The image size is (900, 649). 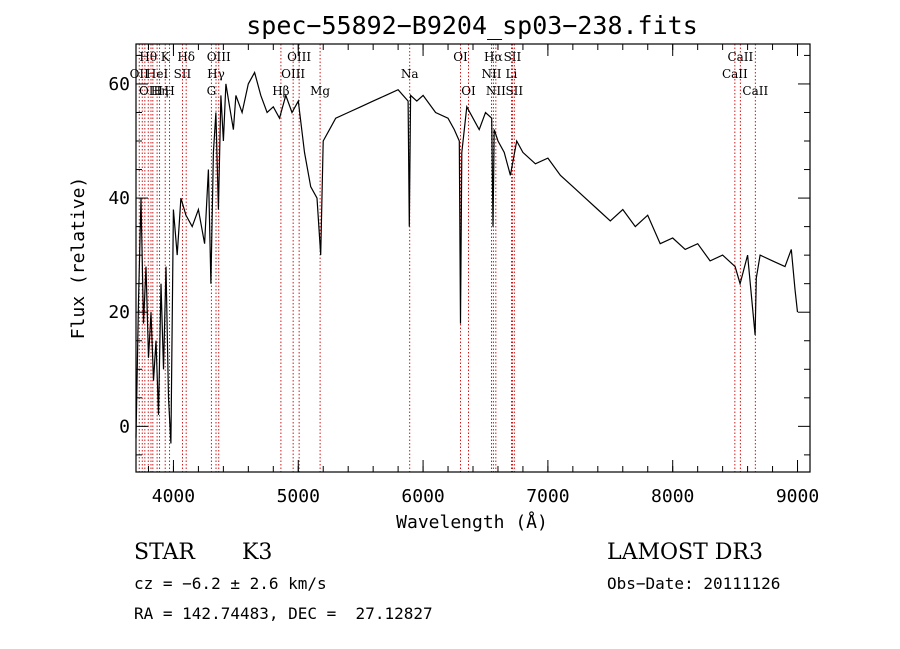 I want to click on line-label-10: SII, so click(x=183, y=74).